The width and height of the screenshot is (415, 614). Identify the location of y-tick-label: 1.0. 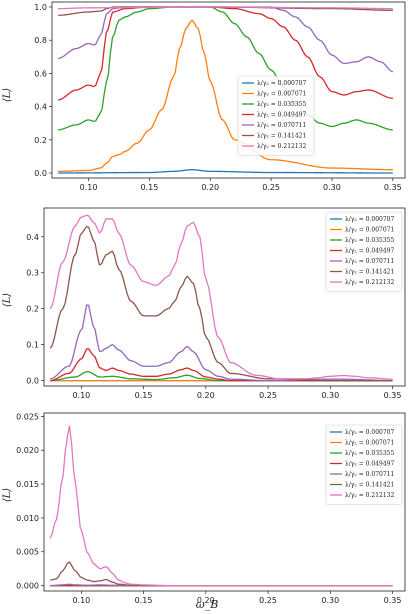
(40, 7).